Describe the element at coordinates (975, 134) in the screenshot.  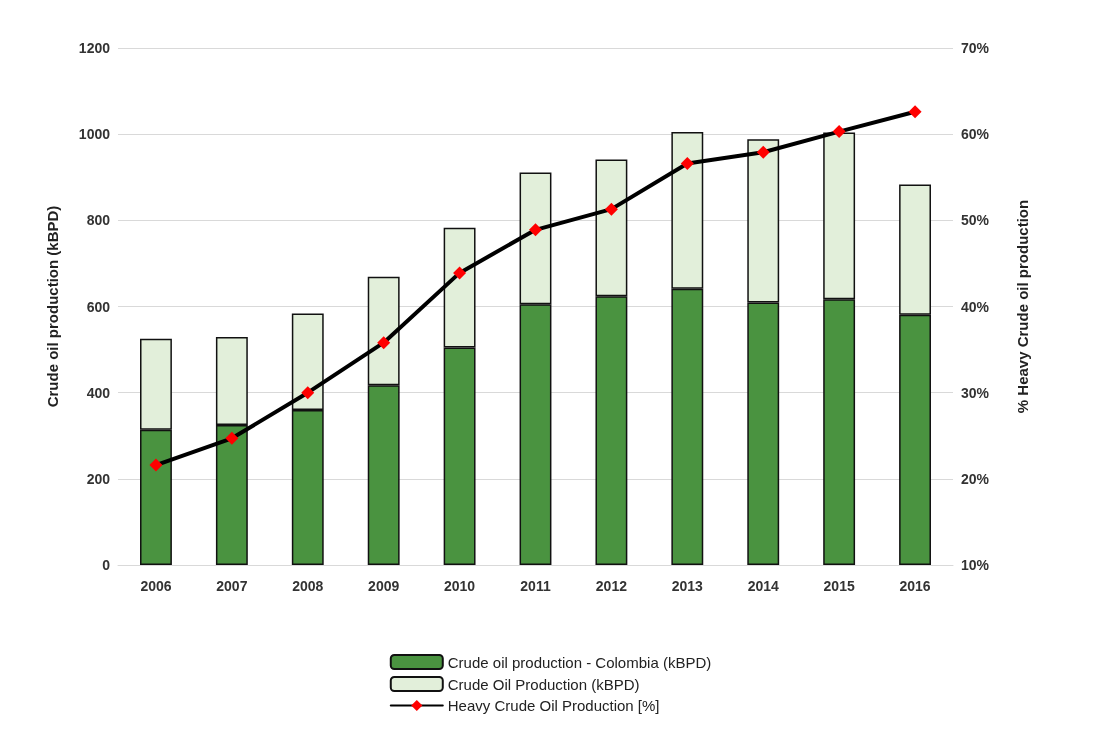
I see `y2-tick-label: 60%` at that location.